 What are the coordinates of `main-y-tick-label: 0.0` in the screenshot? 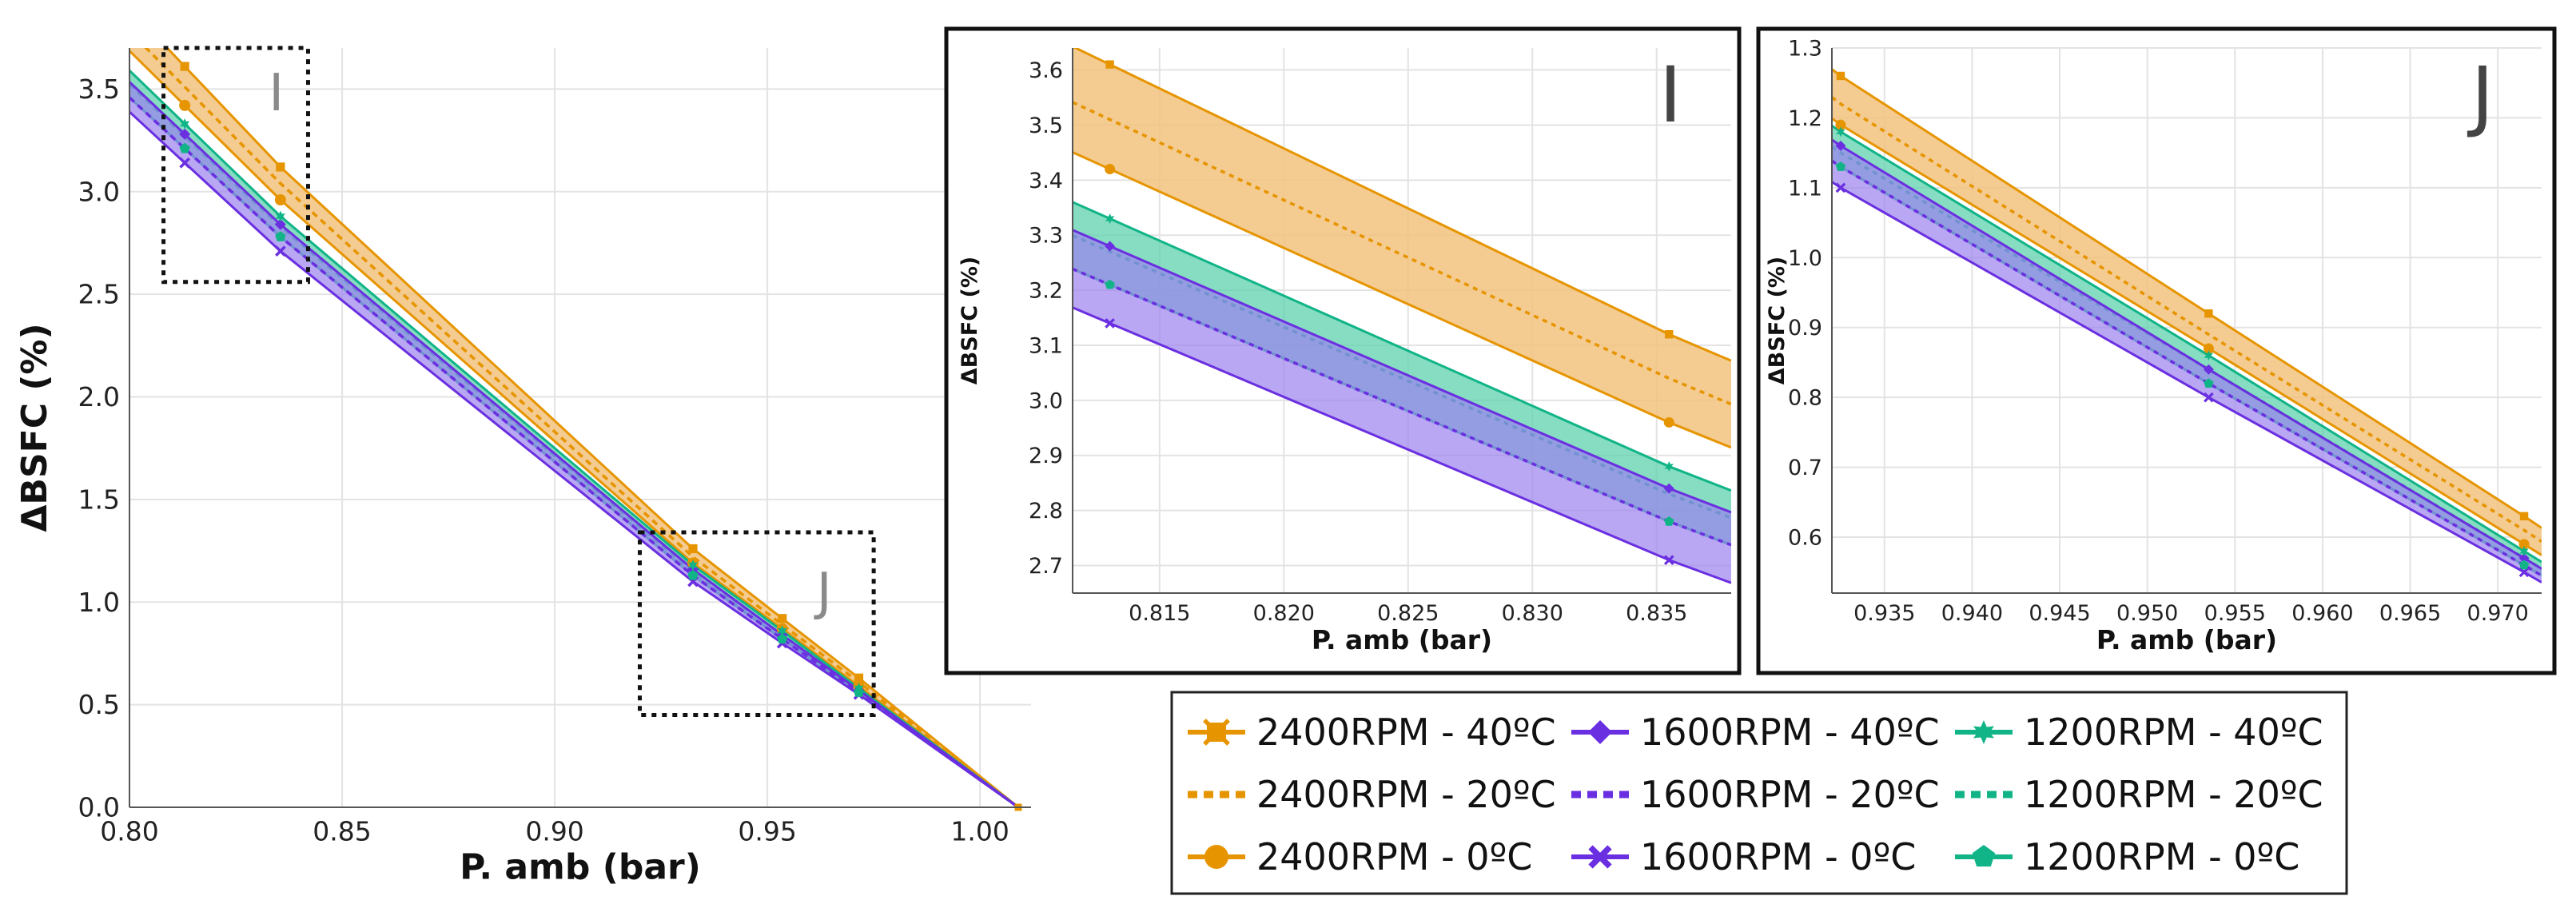 It's located at (99, 807).